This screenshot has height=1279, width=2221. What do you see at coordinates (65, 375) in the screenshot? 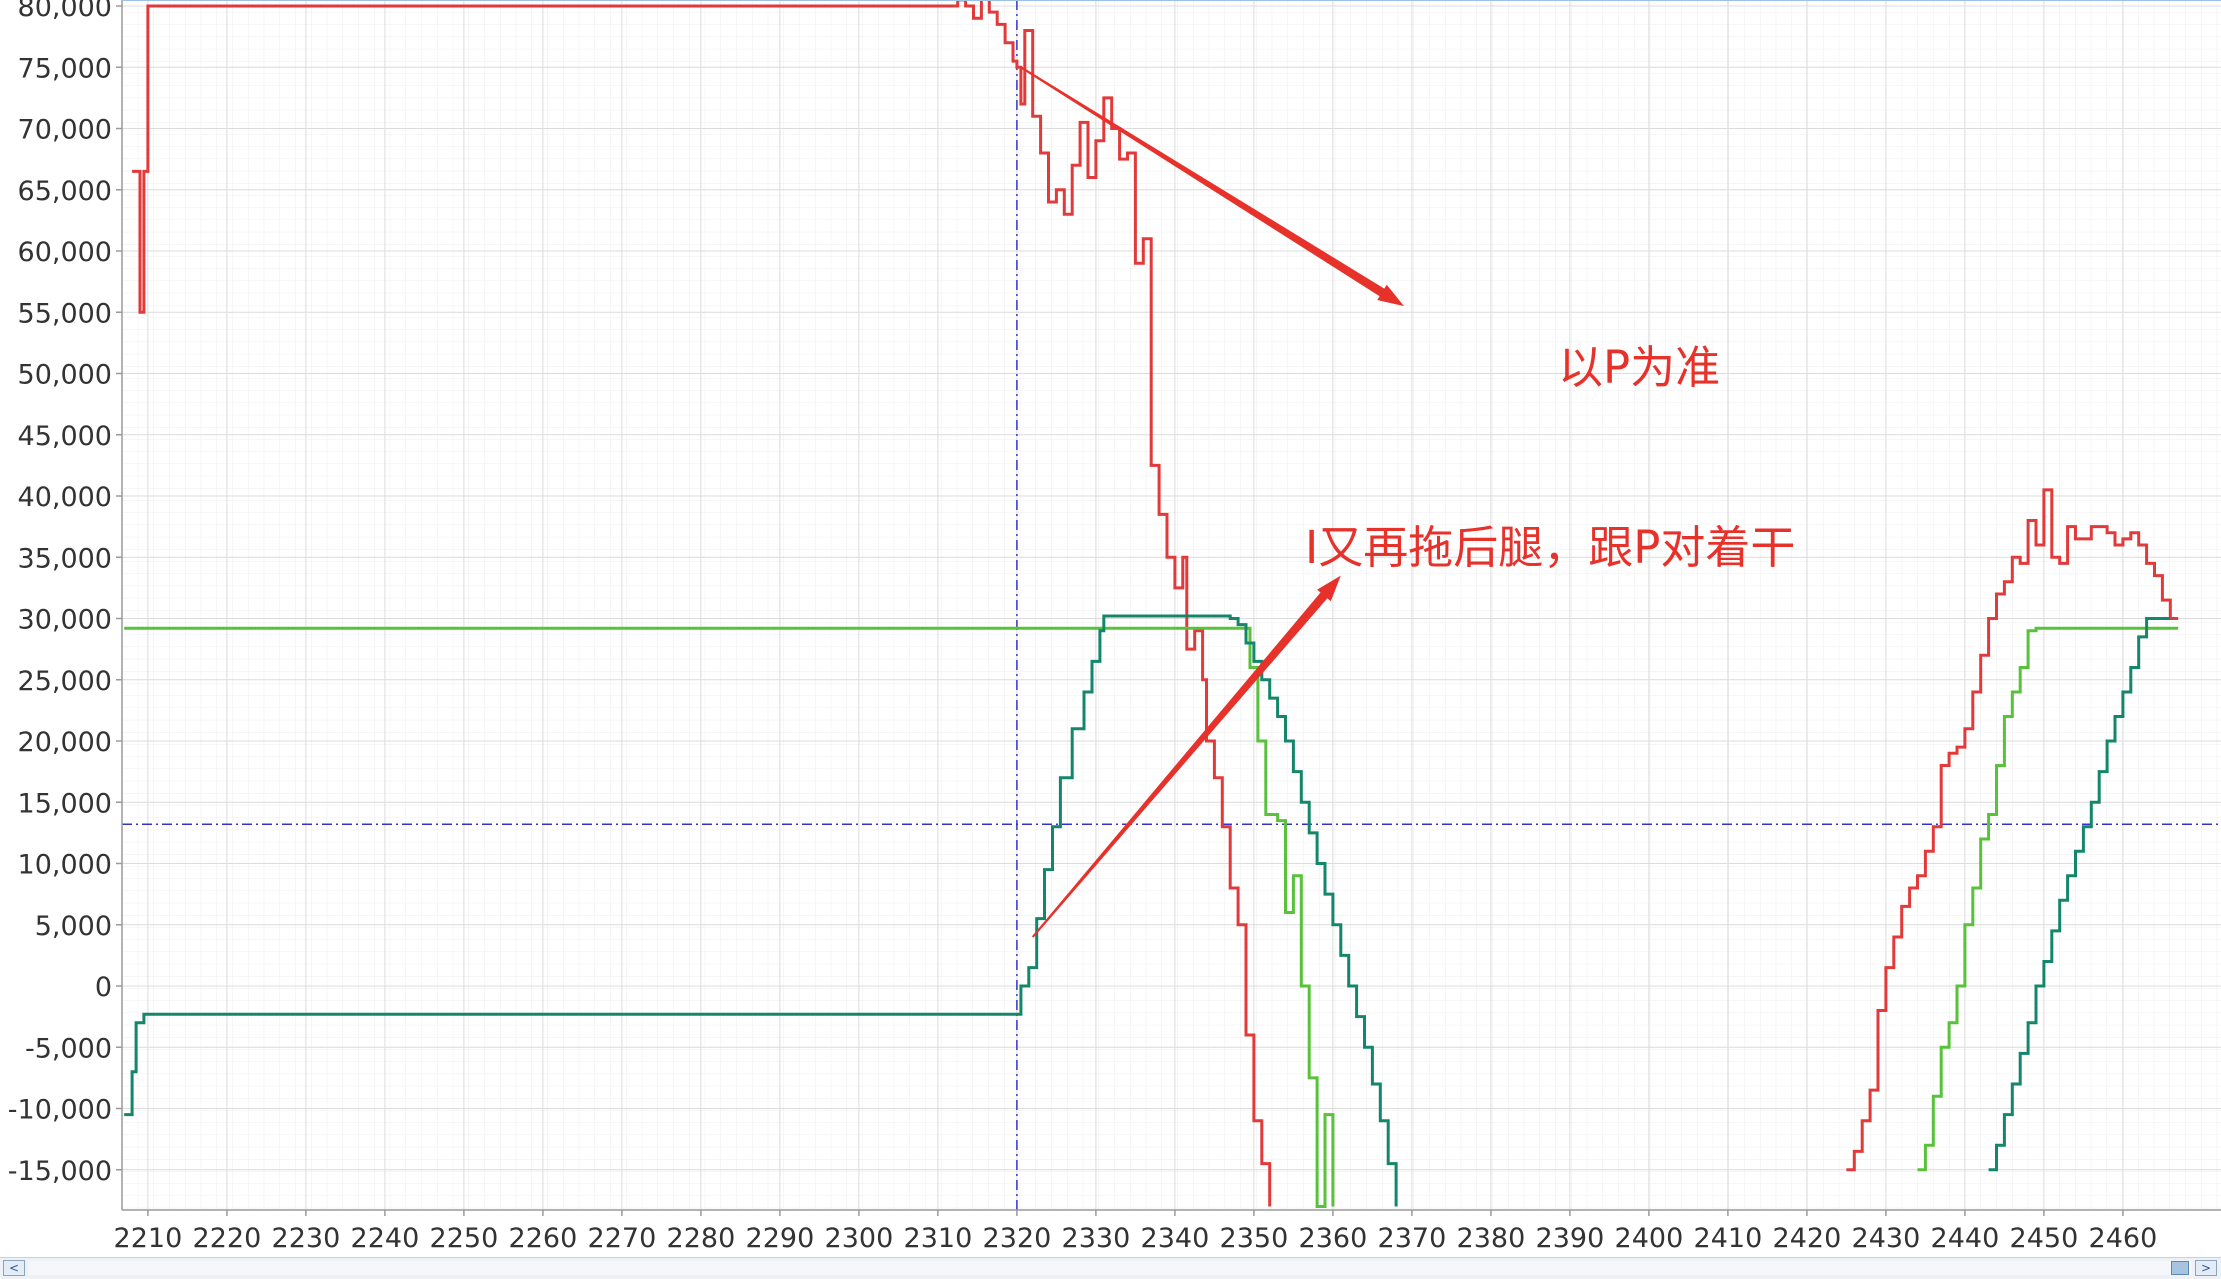
I see `y-tick-label: 50,000` at bounding box center [65, 375].